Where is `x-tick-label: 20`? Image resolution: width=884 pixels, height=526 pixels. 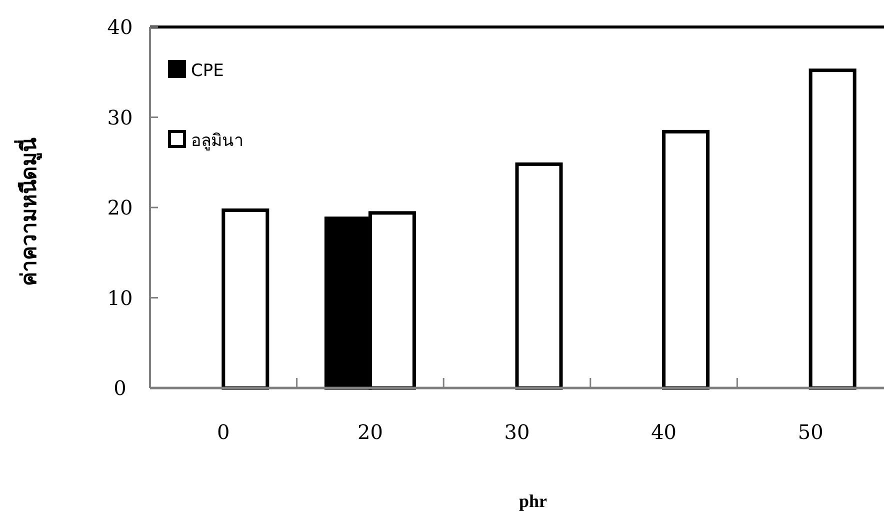
x-tick-label: 20 is located at coordinates (370, 432).